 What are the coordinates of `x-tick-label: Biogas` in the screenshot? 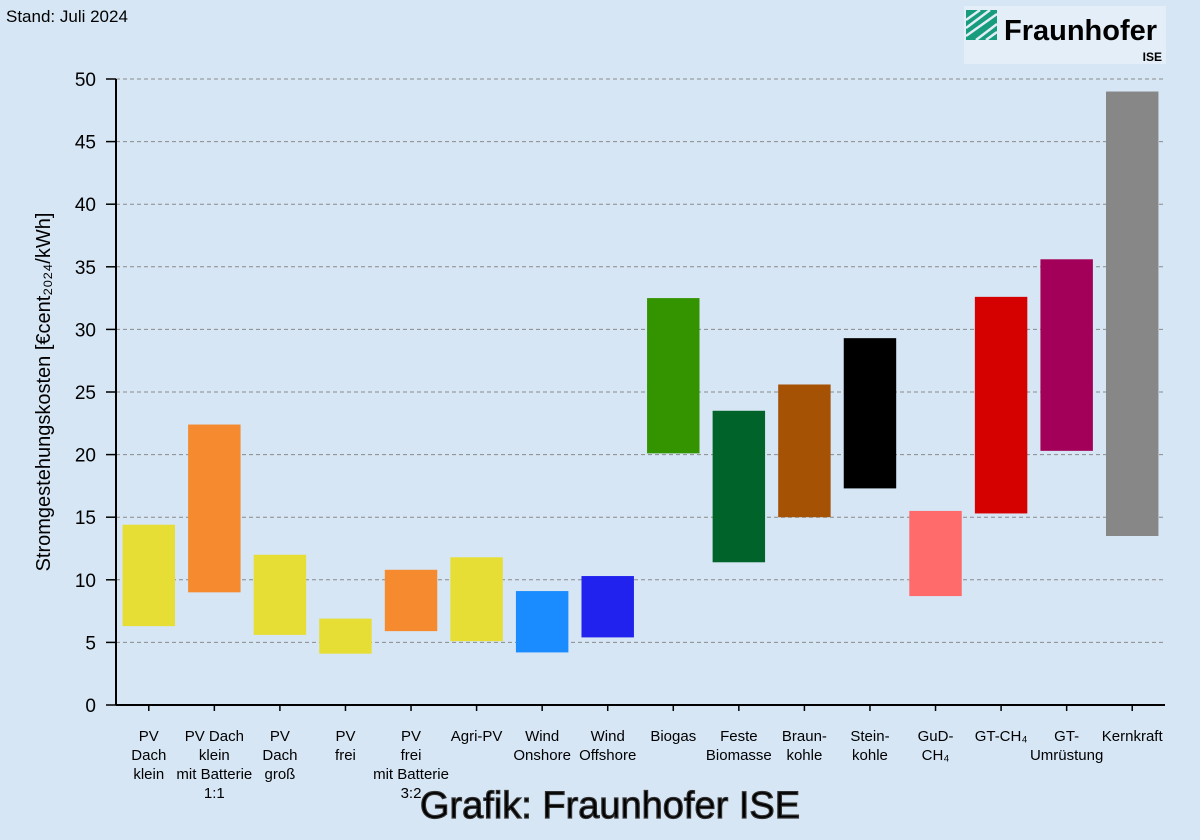 It's located at (673, 736).